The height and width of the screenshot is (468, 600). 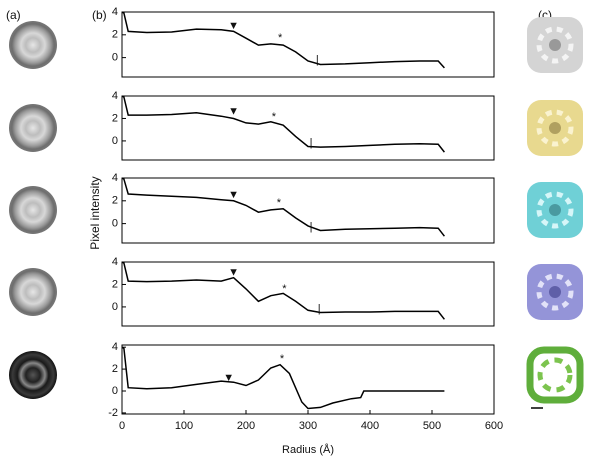 I want to click on panel-label: (b), so click(x=99, y=15).